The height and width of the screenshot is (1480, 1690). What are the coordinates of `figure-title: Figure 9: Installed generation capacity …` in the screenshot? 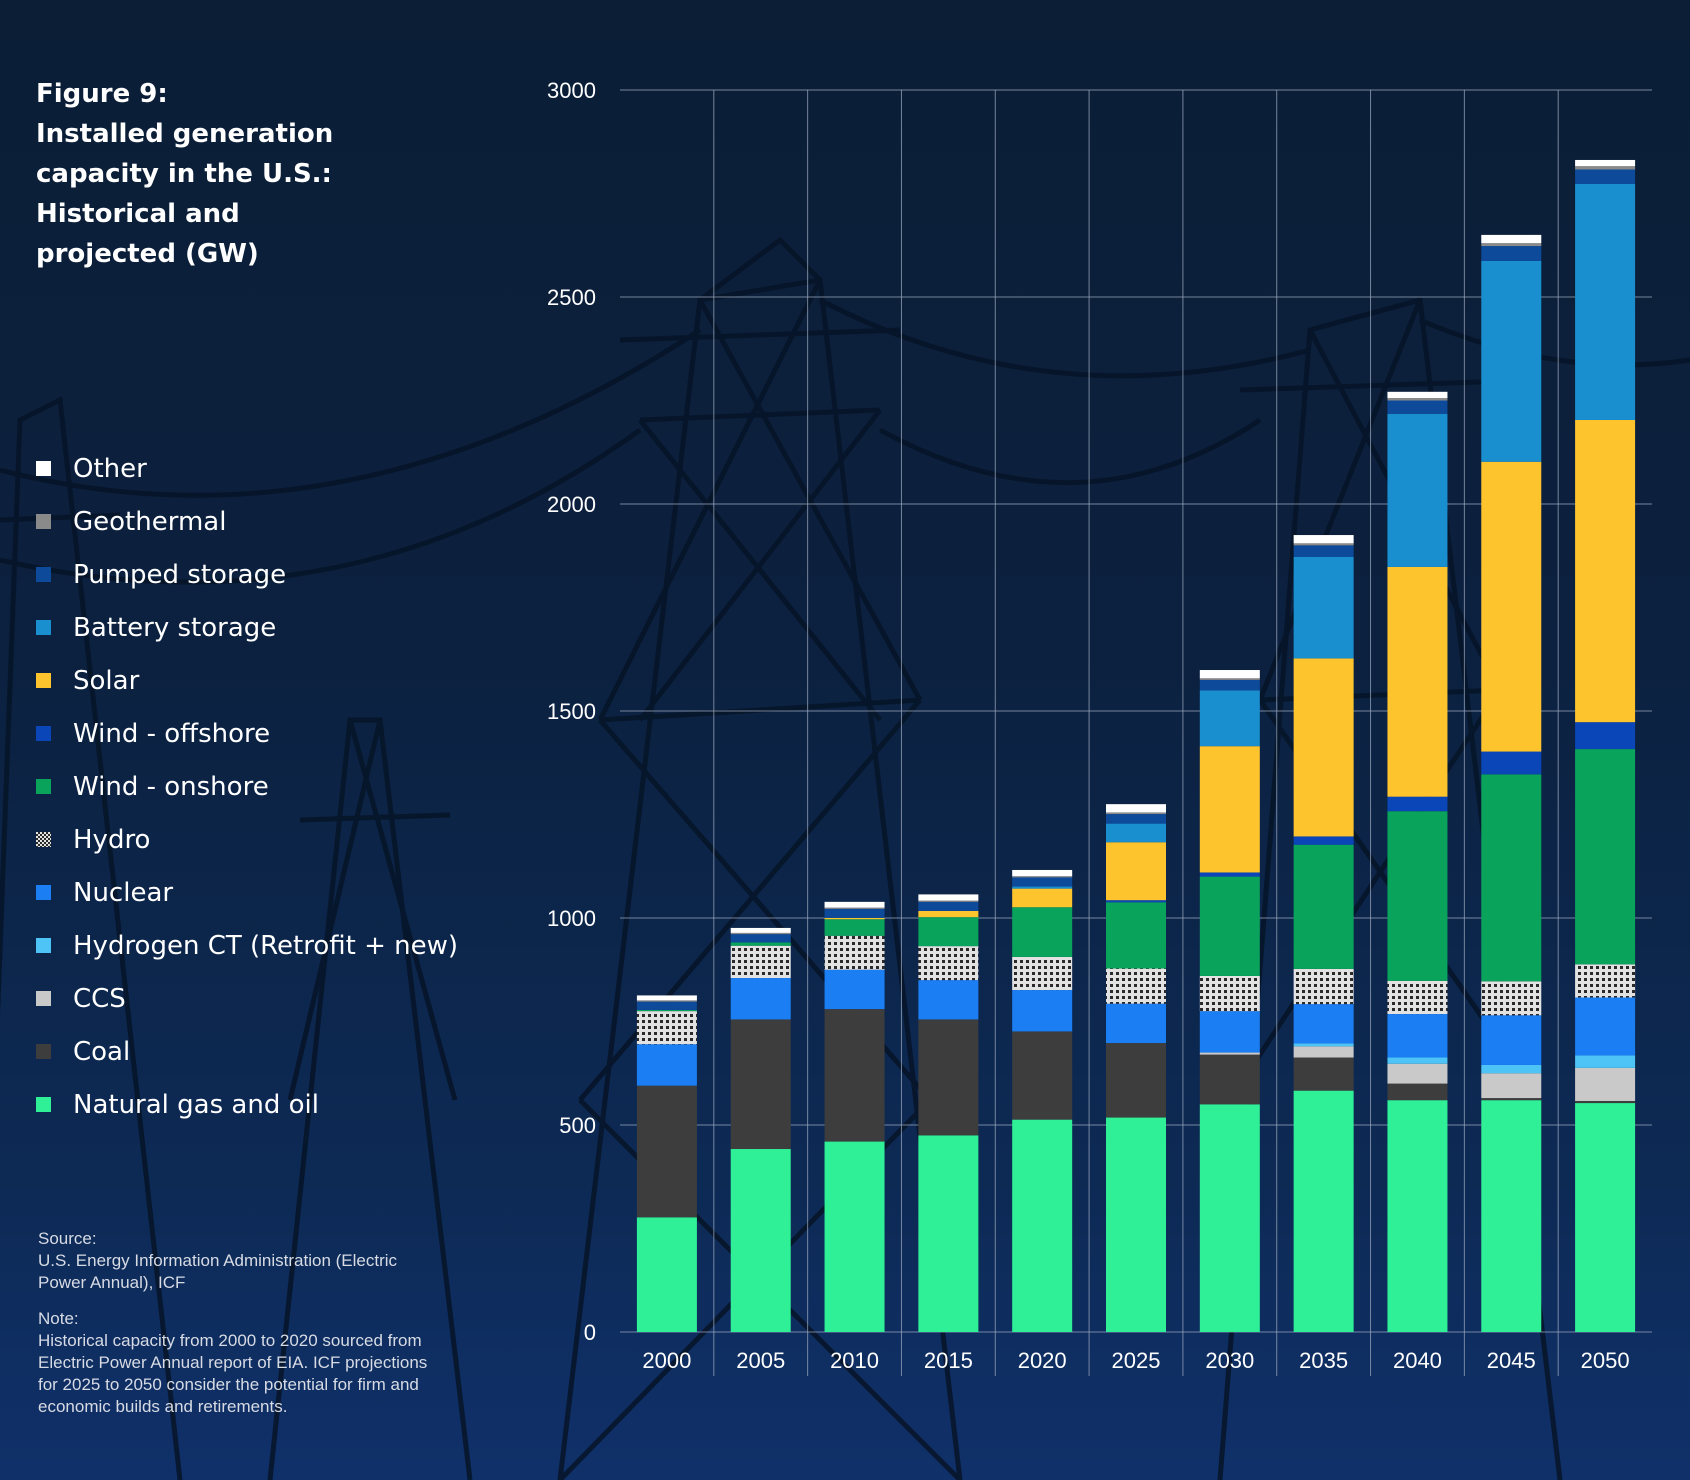 It's located at (196, 174).